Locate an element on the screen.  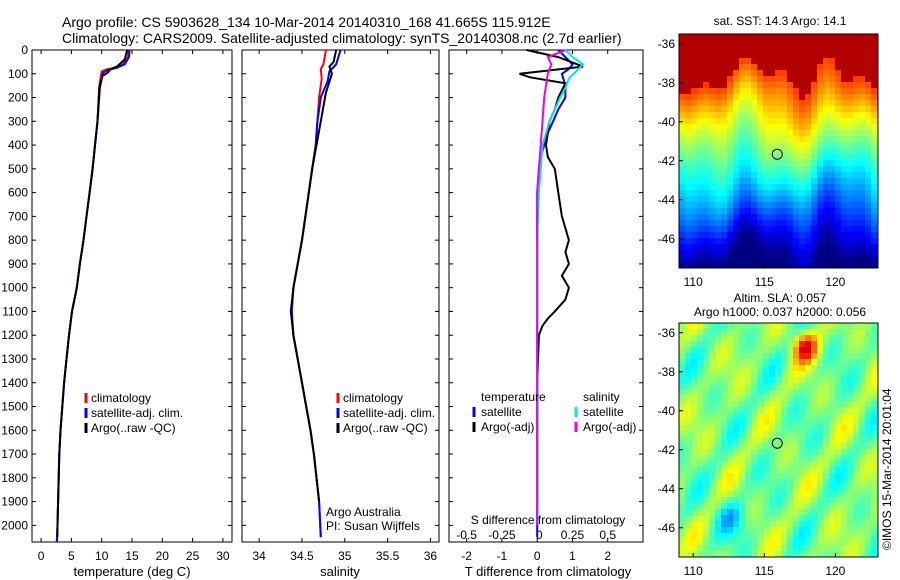
series-line-climatology is located at coordinates (92, 296).